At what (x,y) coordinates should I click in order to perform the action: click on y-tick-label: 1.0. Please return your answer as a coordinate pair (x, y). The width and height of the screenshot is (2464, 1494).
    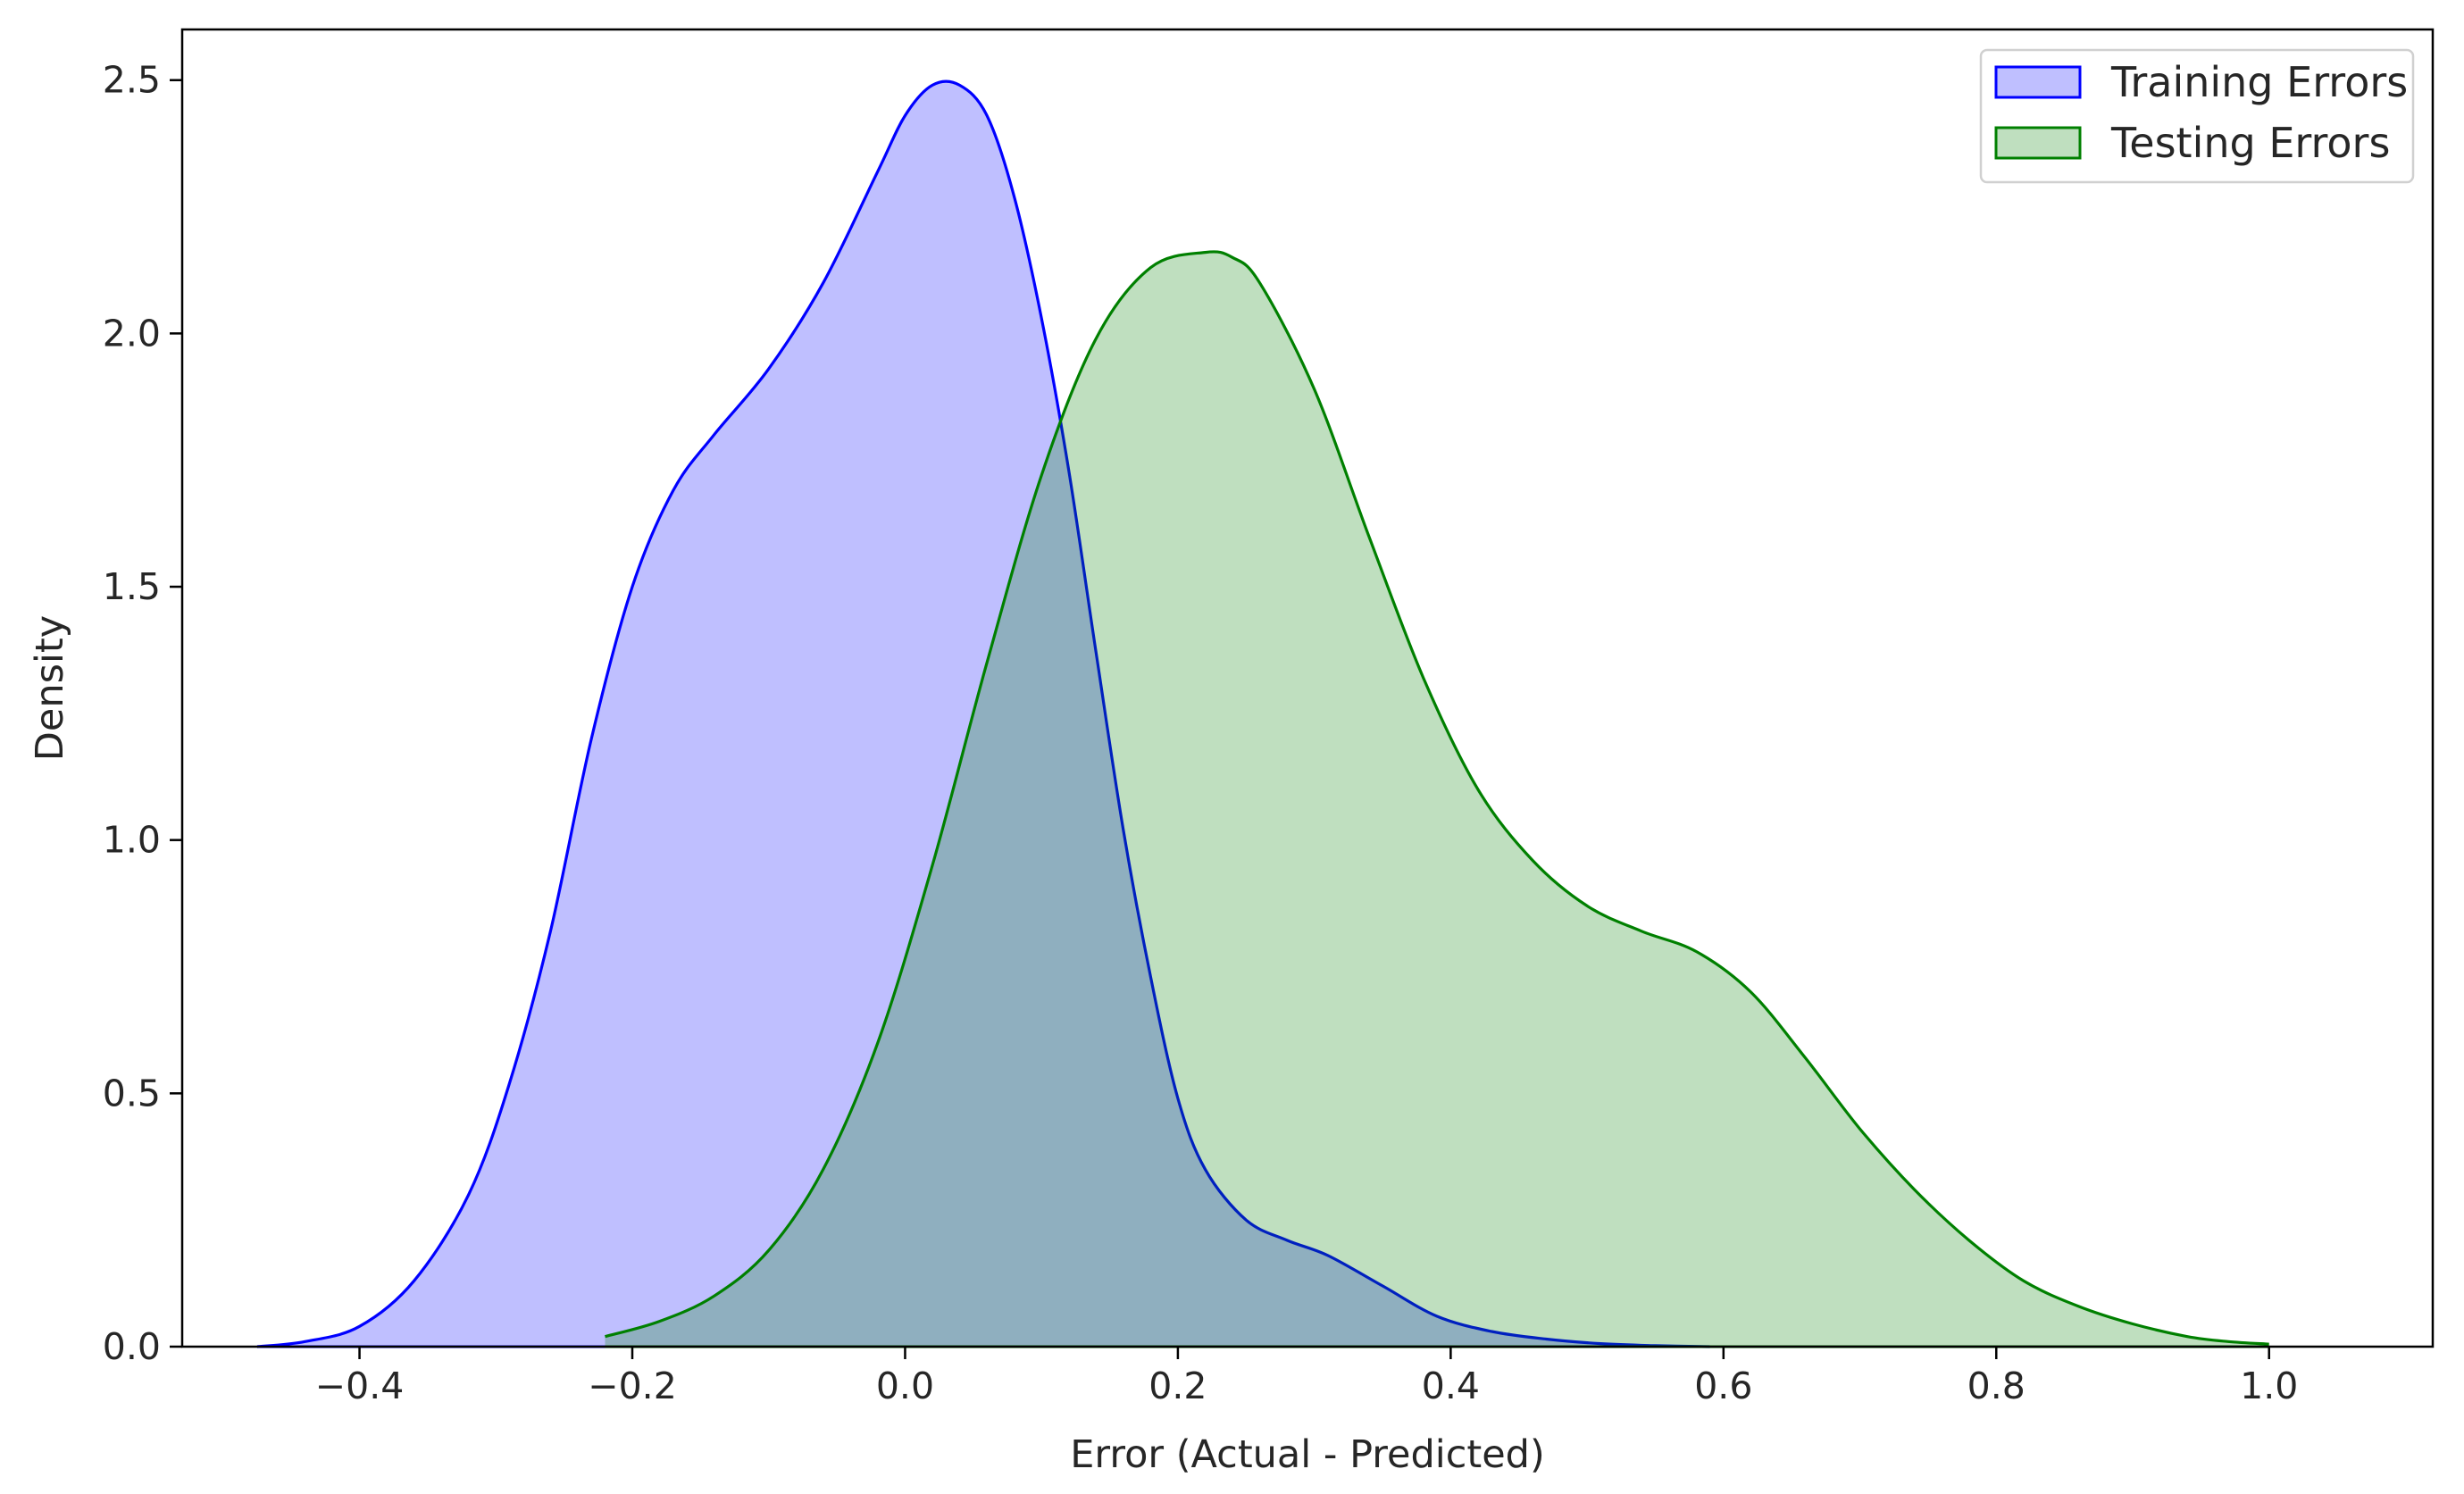
    Looking at the image, I should click on (132, 840).